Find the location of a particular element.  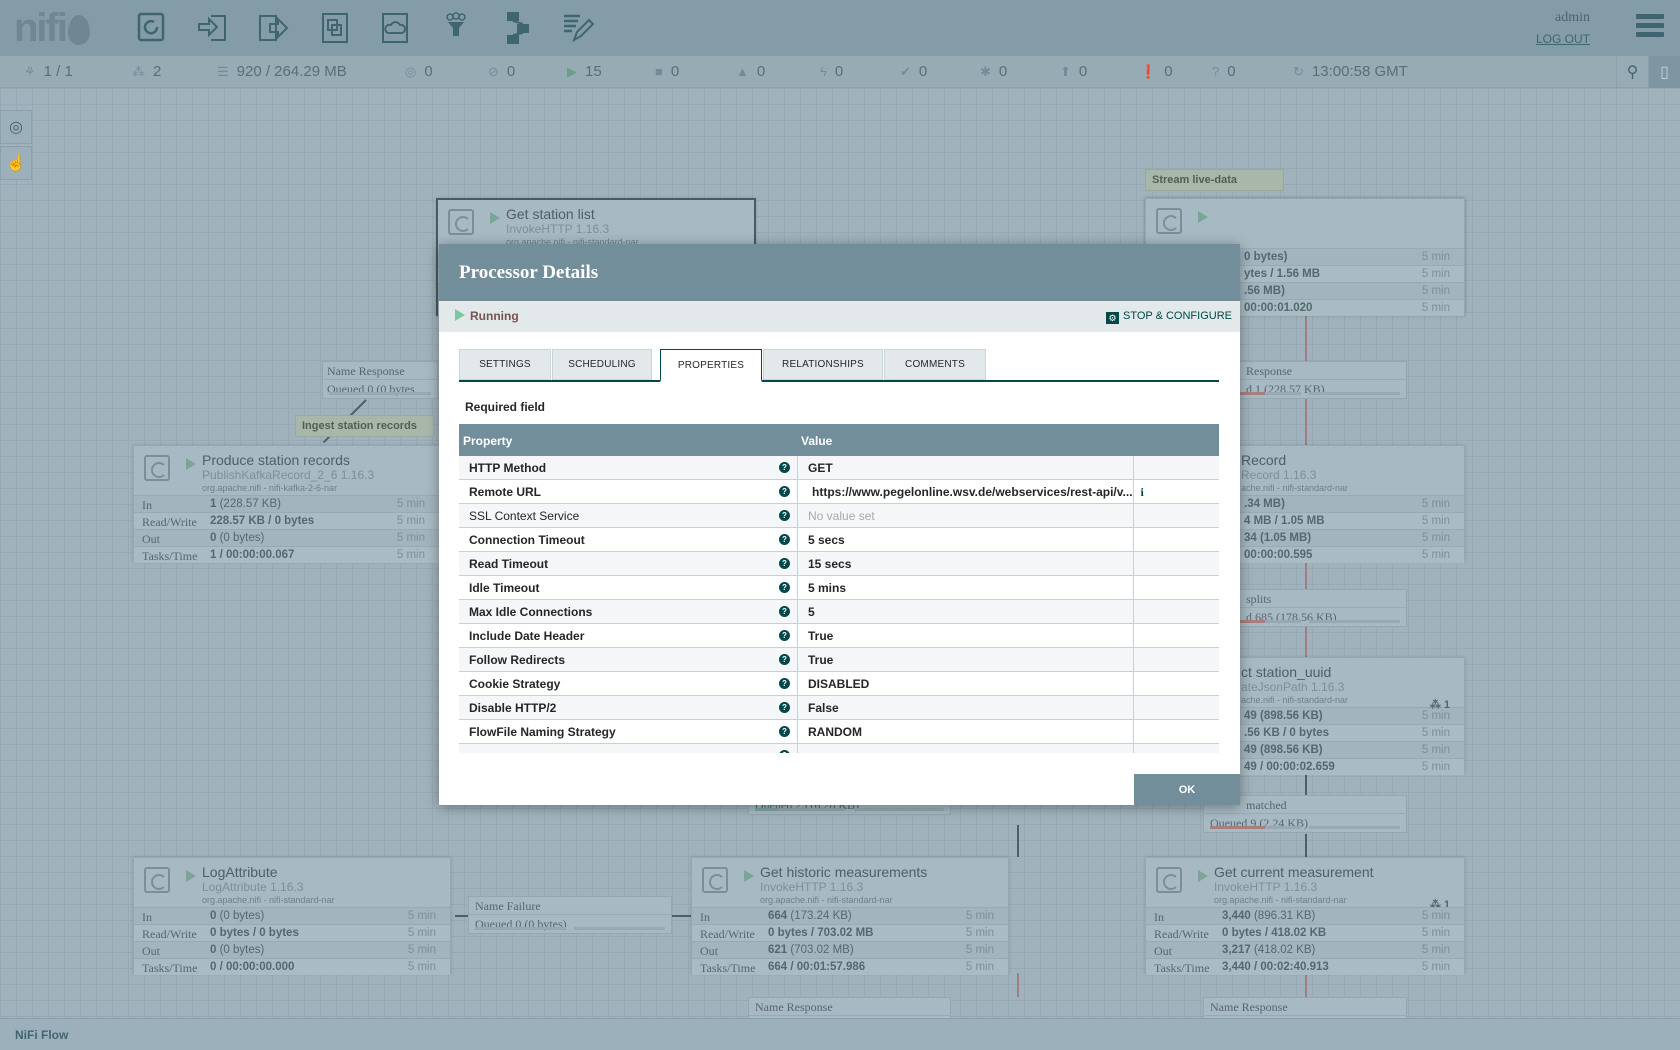

output-port-icon is located at coordinates (274, 28).